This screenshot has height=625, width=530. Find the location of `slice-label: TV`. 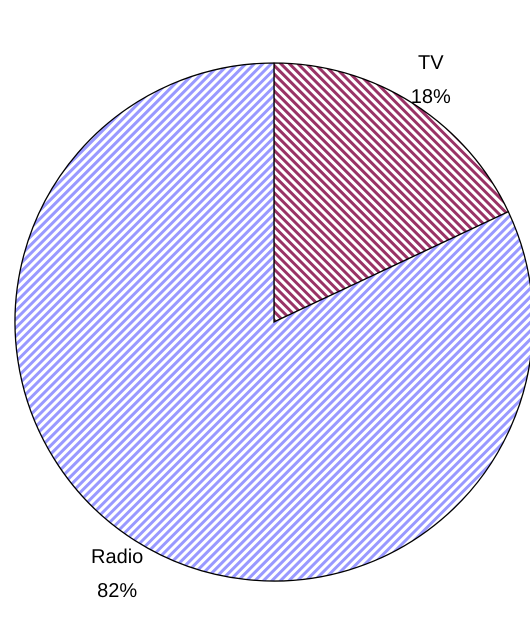

slice-label: TV is located at coordinates (431, 63).